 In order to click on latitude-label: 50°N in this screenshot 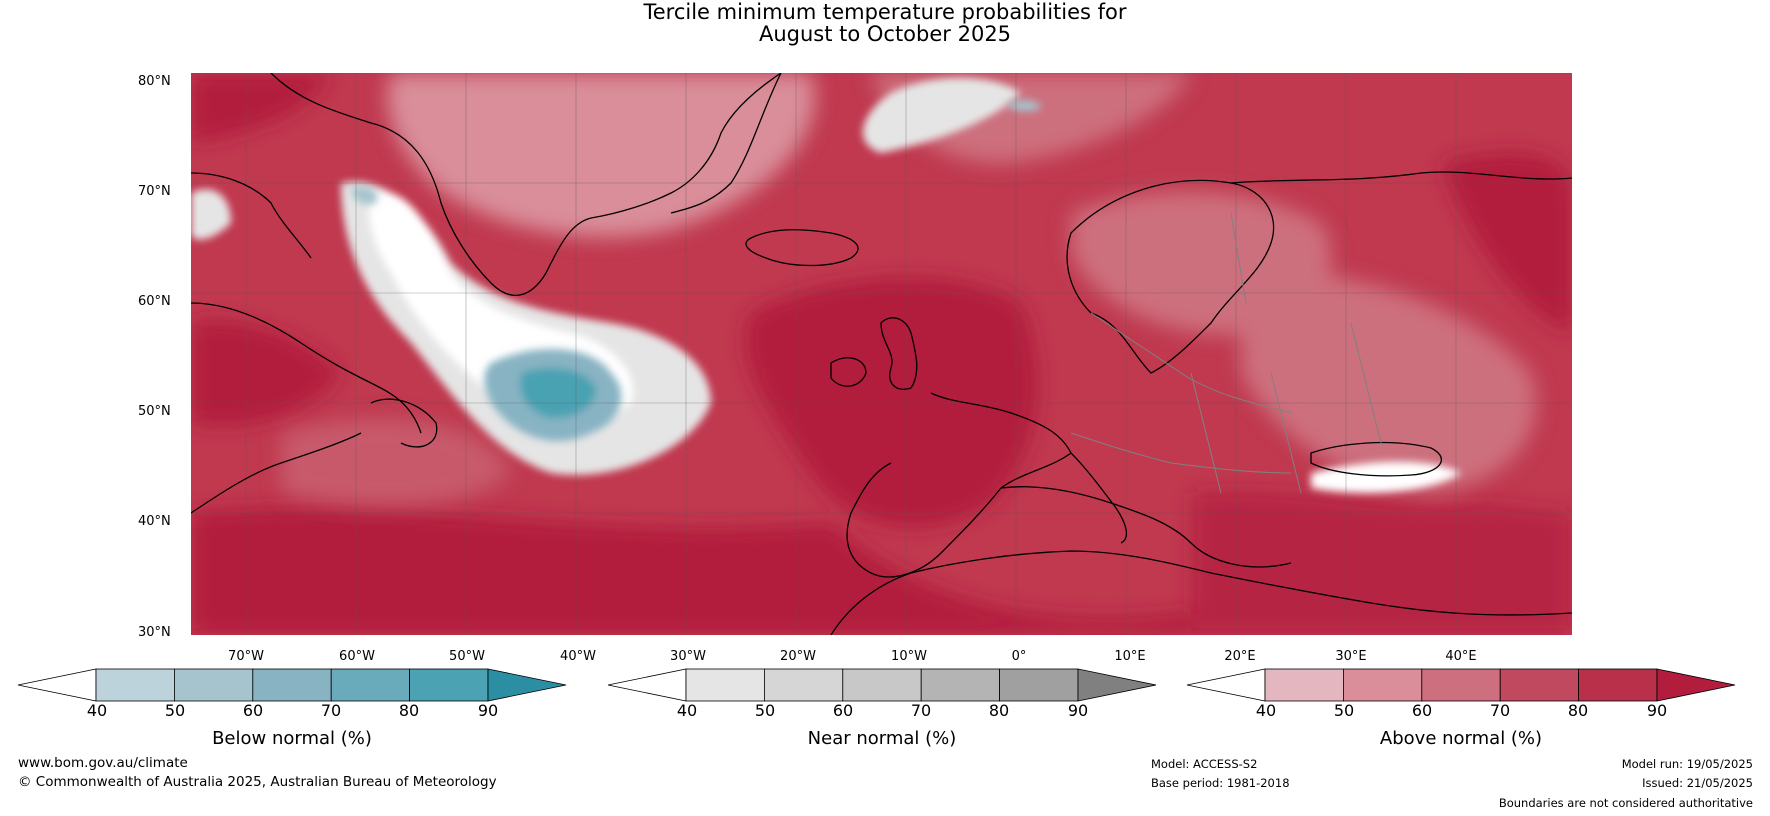, I will do `click(154, 411)`.